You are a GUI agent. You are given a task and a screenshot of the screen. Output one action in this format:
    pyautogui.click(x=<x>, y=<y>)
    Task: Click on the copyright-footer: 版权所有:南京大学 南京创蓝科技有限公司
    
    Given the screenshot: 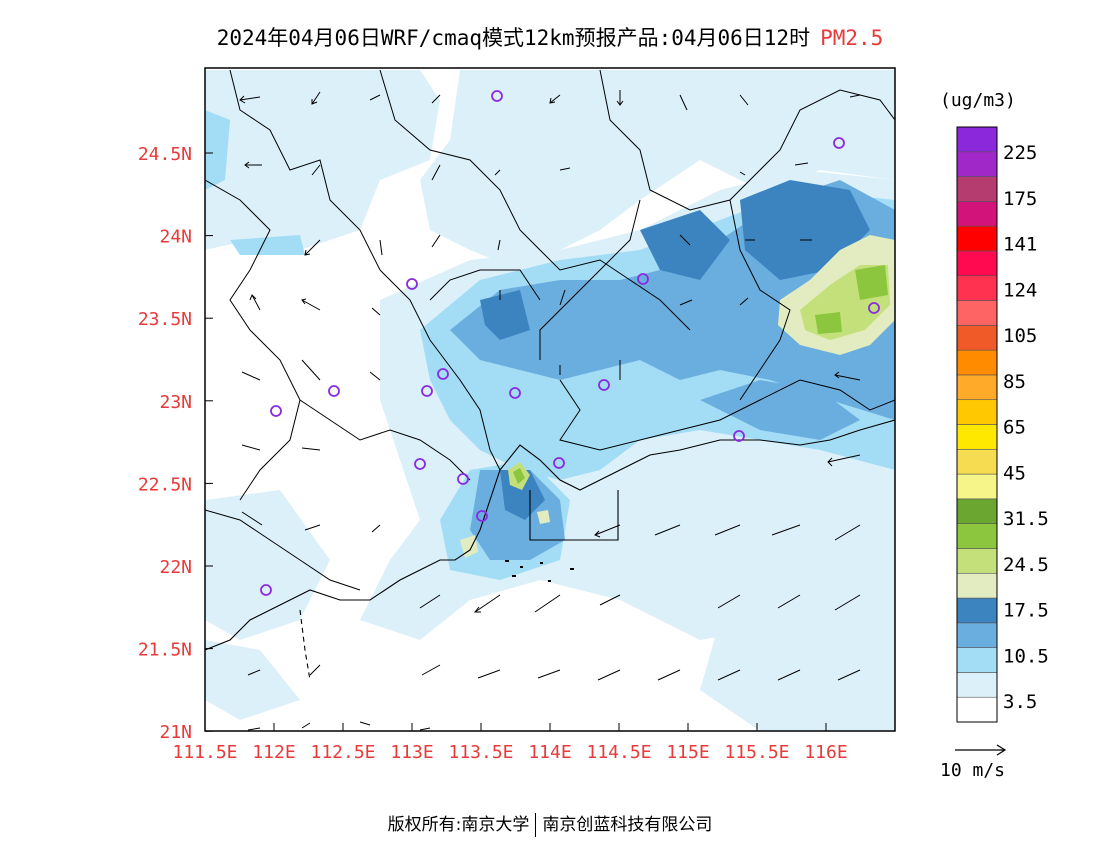 What is the action you would take?
    pyautogui.click(x=550, y=823)
    